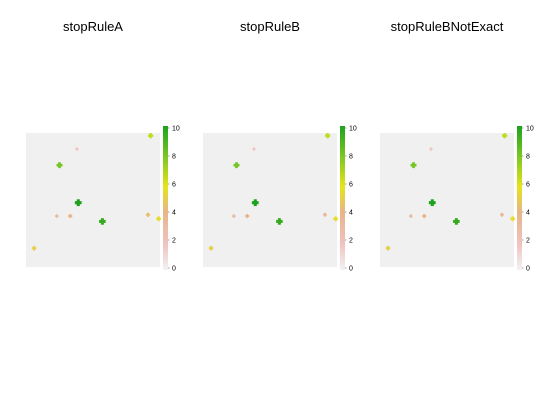  Describe the element at coordinates (270, 26) in the screenshot. I see `panel-title: stopRuleB` at that location.